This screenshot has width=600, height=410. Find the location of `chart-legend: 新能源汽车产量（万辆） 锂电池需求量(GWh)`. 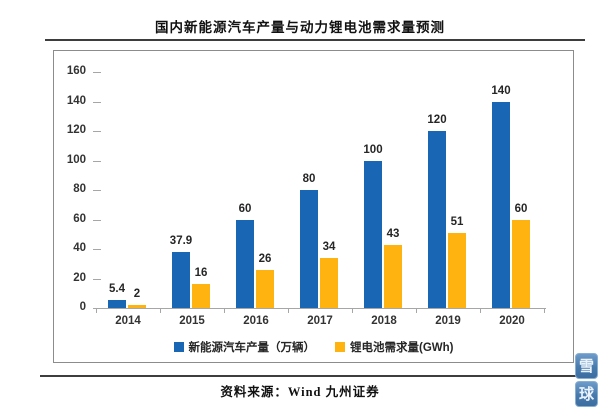

chart-legend: 新能源汽车产量（万辆） 锂电池需求量(GWh) is located at coordinates (313, 347).